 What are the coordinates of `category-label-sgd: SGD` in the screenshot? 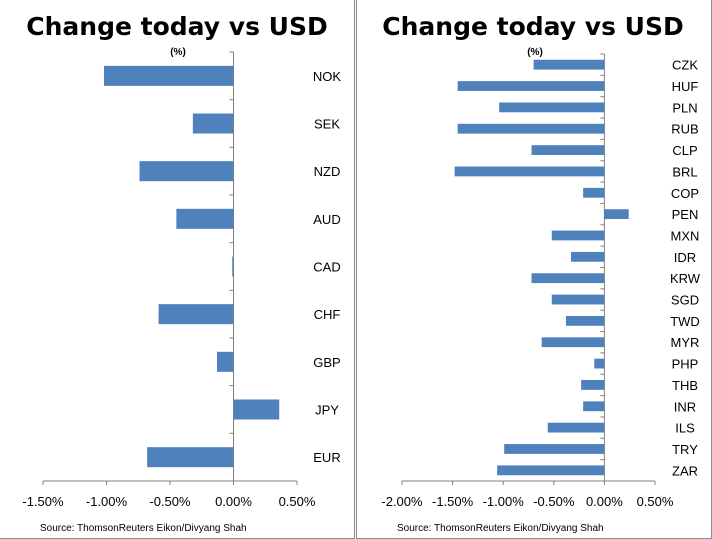 It's located at (685, 300).